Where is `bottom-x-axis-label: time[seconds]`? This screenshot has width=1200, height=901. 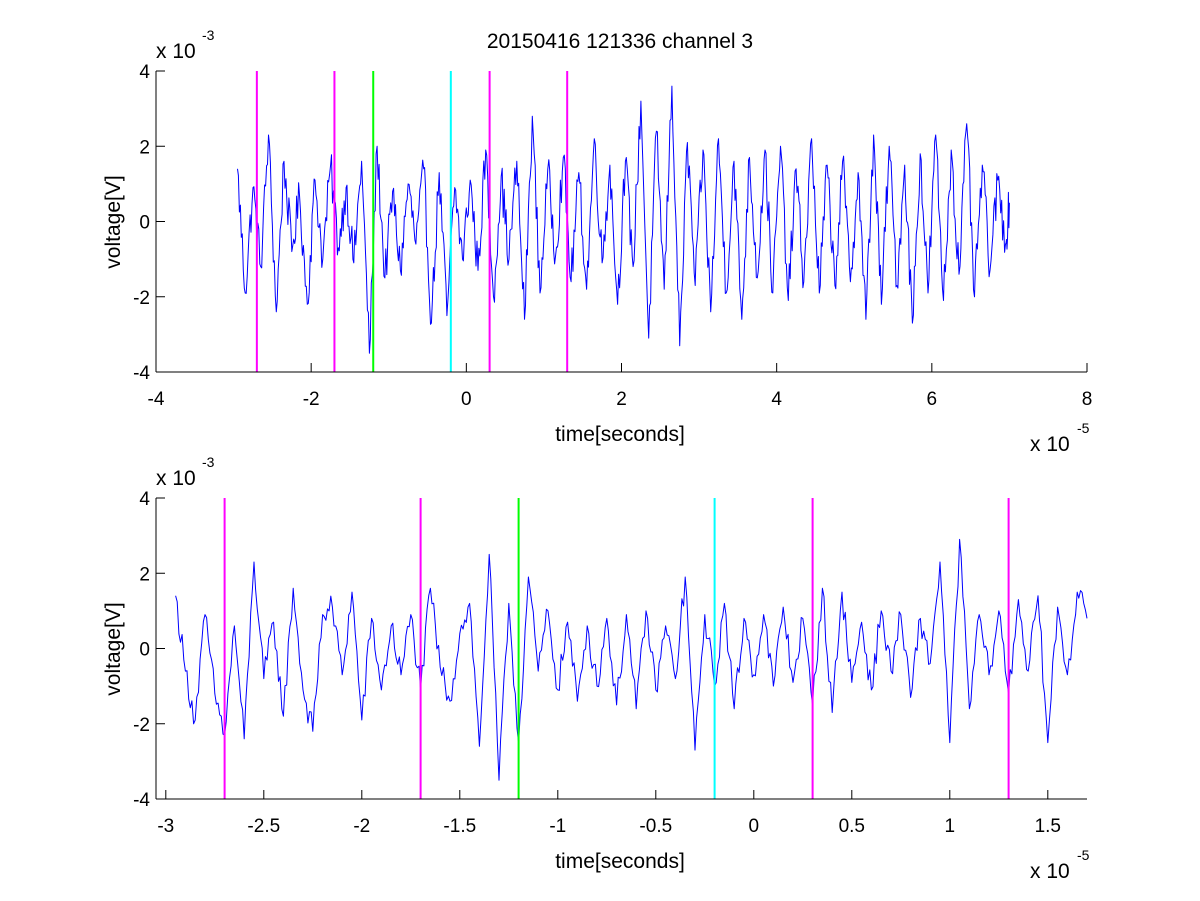 bottom-x-axis-label: time[seconds] is located at coordinates (620, 861).